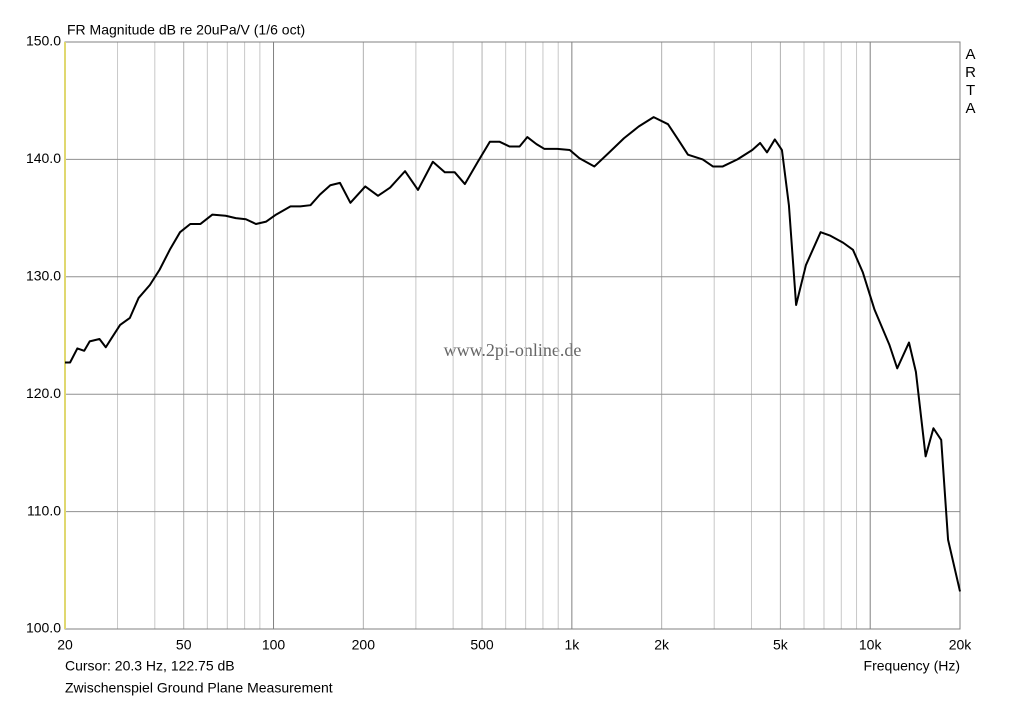 This screenshot has width=1024, height=701. What do you see at coordinates (662, 645) in the screenshot?
I see `x-tick-label: 2k` at bounding box center [662, 645].